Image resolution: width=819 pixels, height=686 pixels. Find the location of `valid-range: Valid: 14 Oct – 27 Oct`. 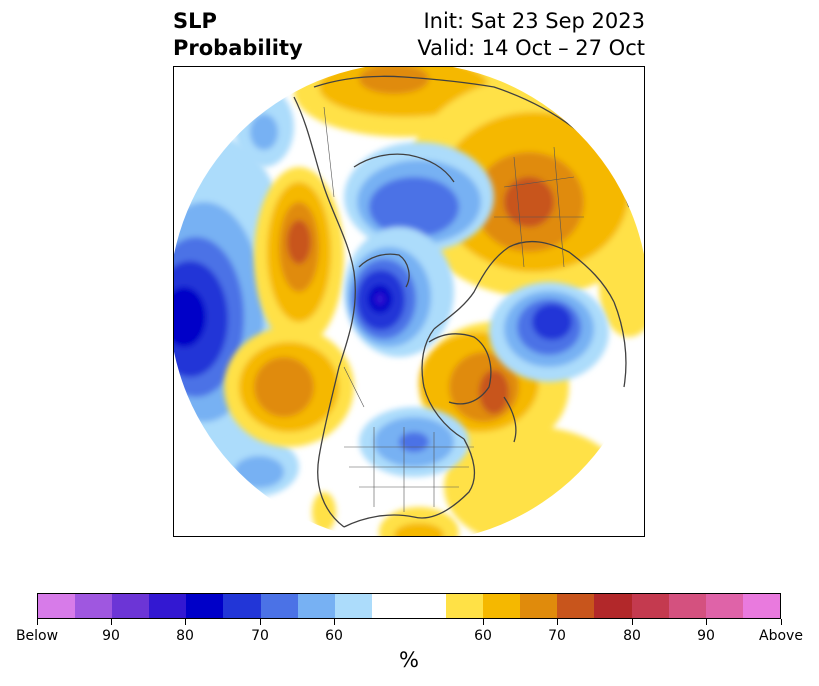

valid-range: Valid: 14 Oct – 27 Oct is located at coordinates (531, 48).